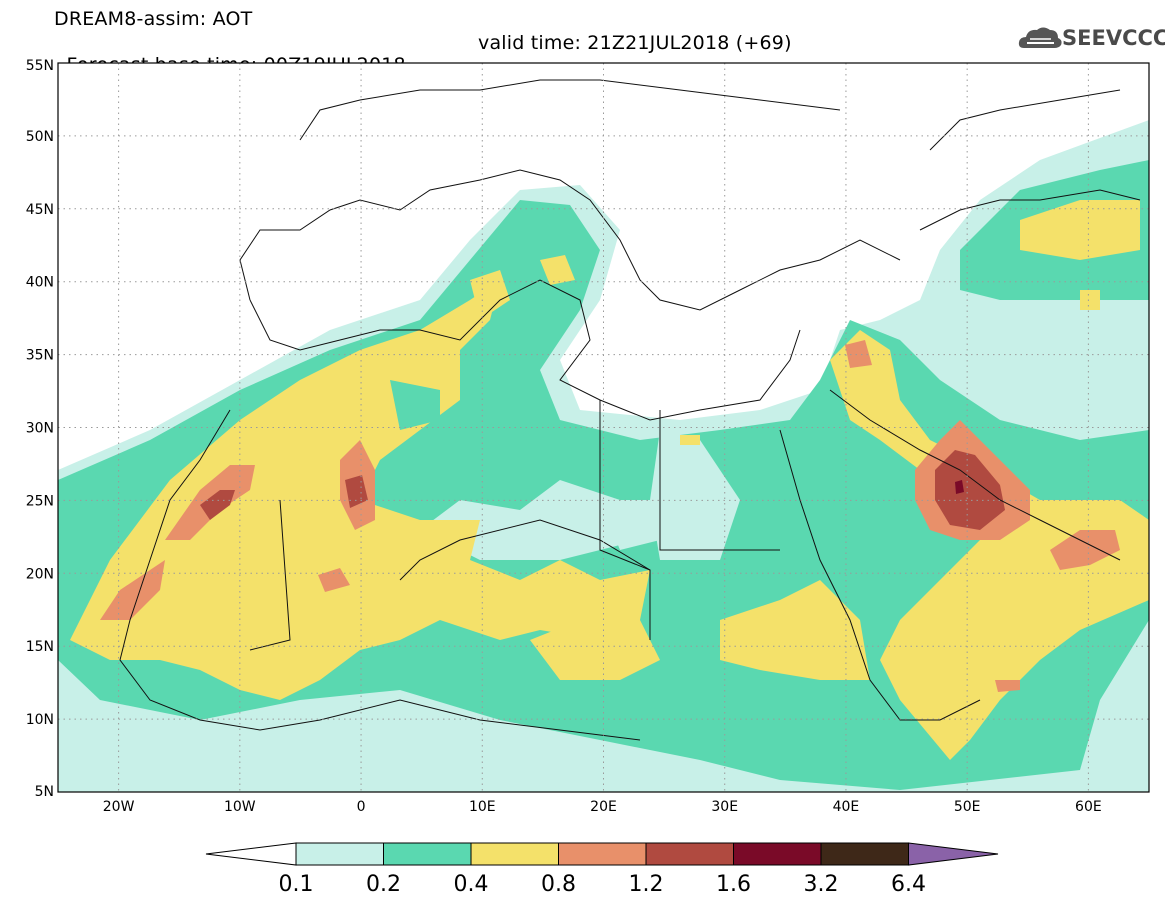 This screenshot has height=905, width=1165. Describe the element at coordinates (383, 884) in the screenshot. I see `colorbar-label: 0.2` at that location.